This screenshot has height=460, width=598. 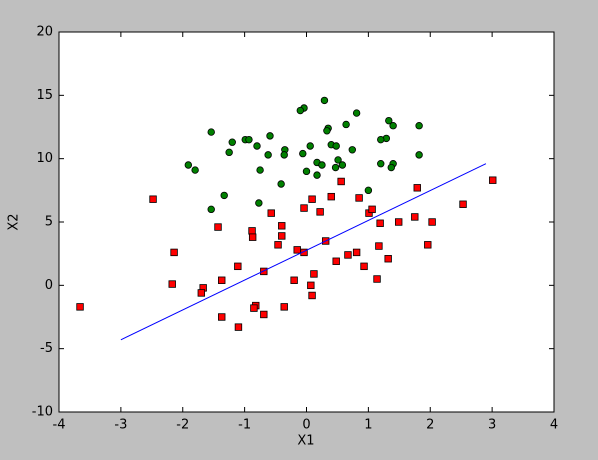 What do you see at coordinates (430, 425) in the screenshot?
I see `x-tick-label: 2` at bounding box center [430, 425].